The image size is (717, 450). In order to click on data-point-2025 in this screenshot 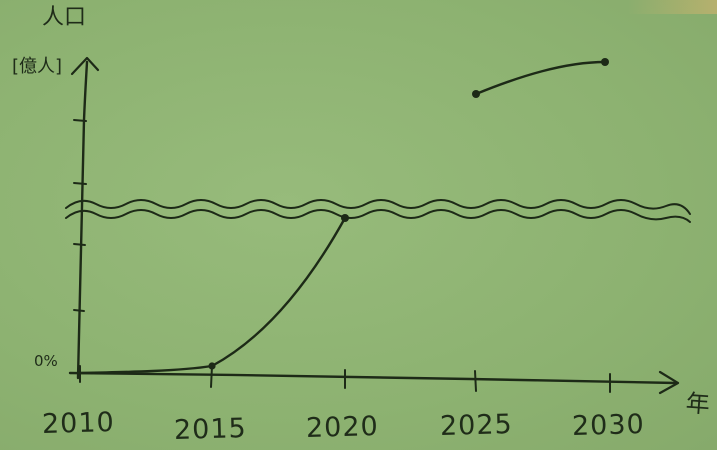, I will do `click(476, 94)`.